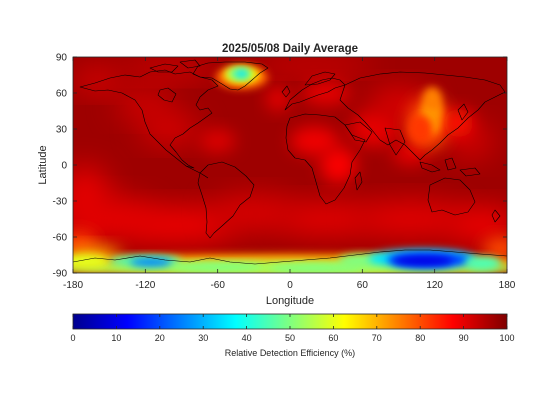 This screenshot has width=560, height=420. Describe the element at coordinates (451, 196) in the screenshot. I see `coastline-australia` at that location.